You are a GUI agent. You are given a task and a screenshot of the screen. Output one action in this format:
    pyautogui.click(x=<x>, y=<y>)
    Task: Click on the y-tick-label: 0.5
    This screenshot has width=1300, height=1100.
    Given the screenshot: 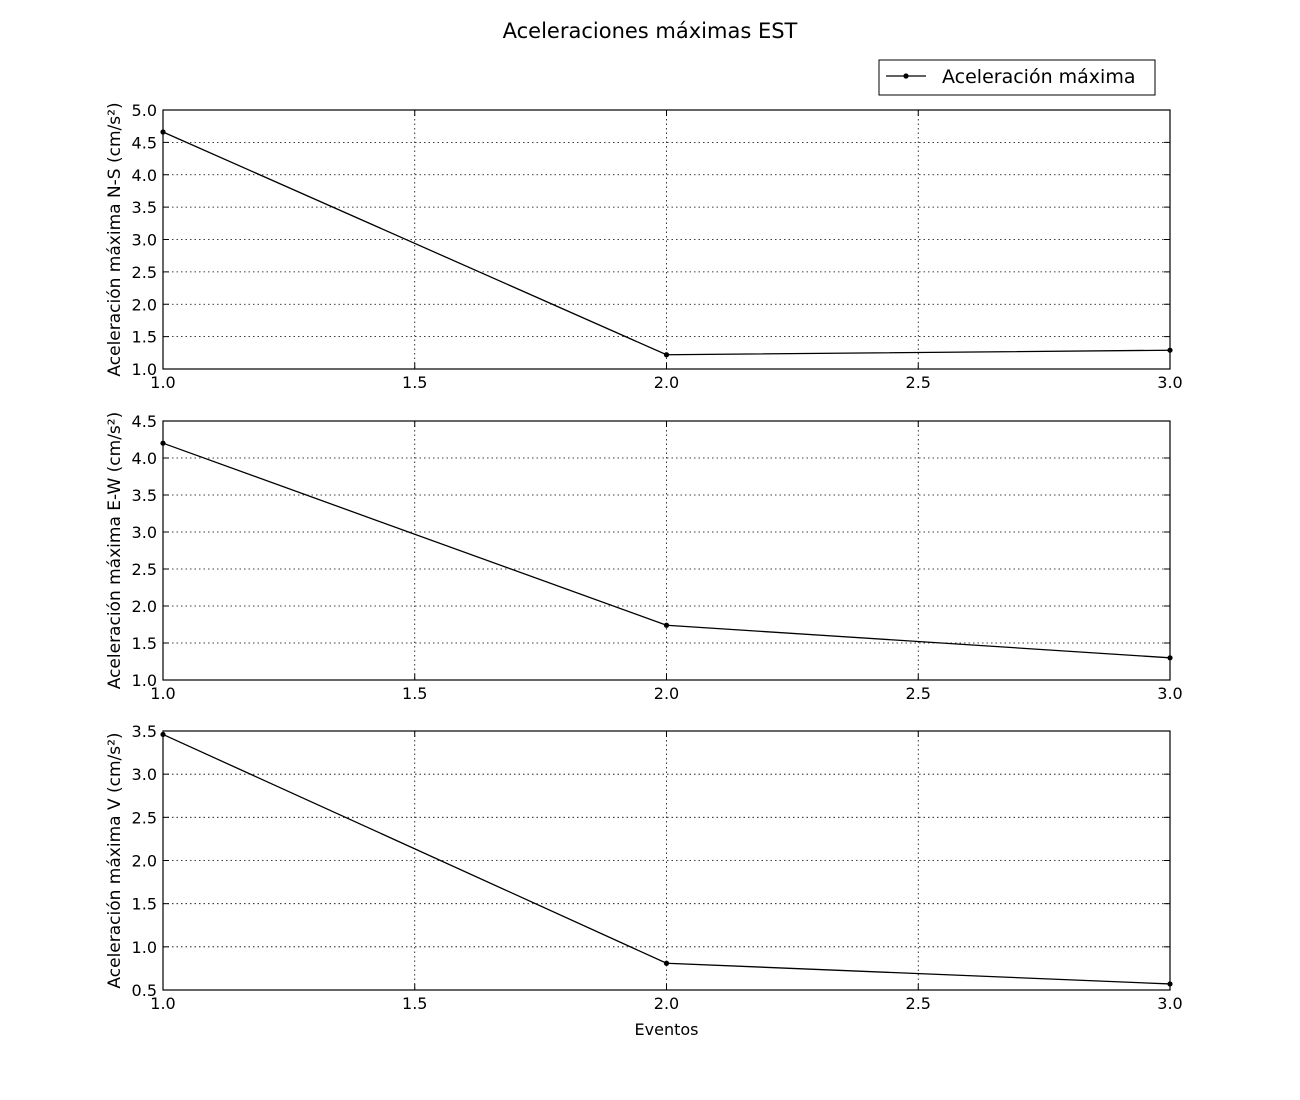 What is the action you would take?
    pyautogui.click(x=144, y=990)
    